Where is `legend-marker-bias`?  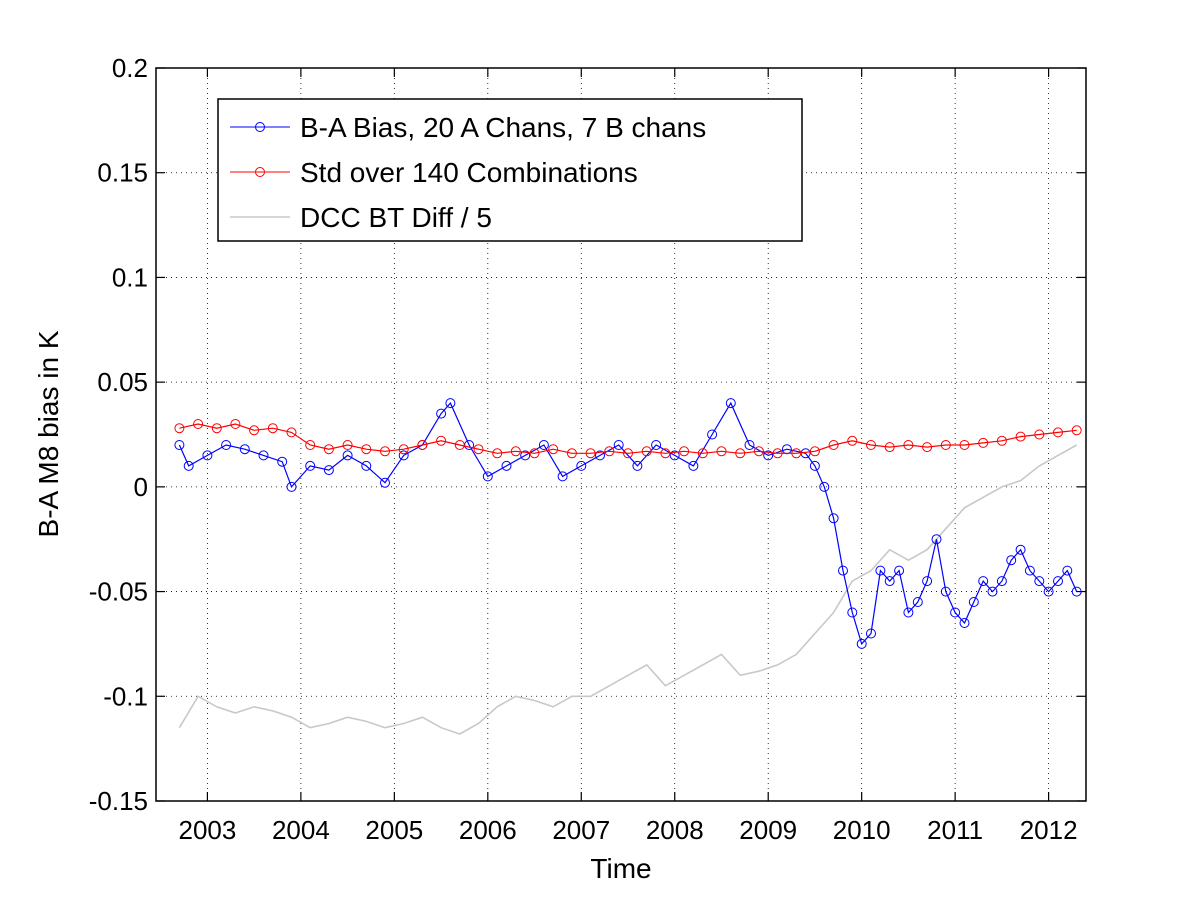
legend-marker-bias is located at coordinates (260, 127).